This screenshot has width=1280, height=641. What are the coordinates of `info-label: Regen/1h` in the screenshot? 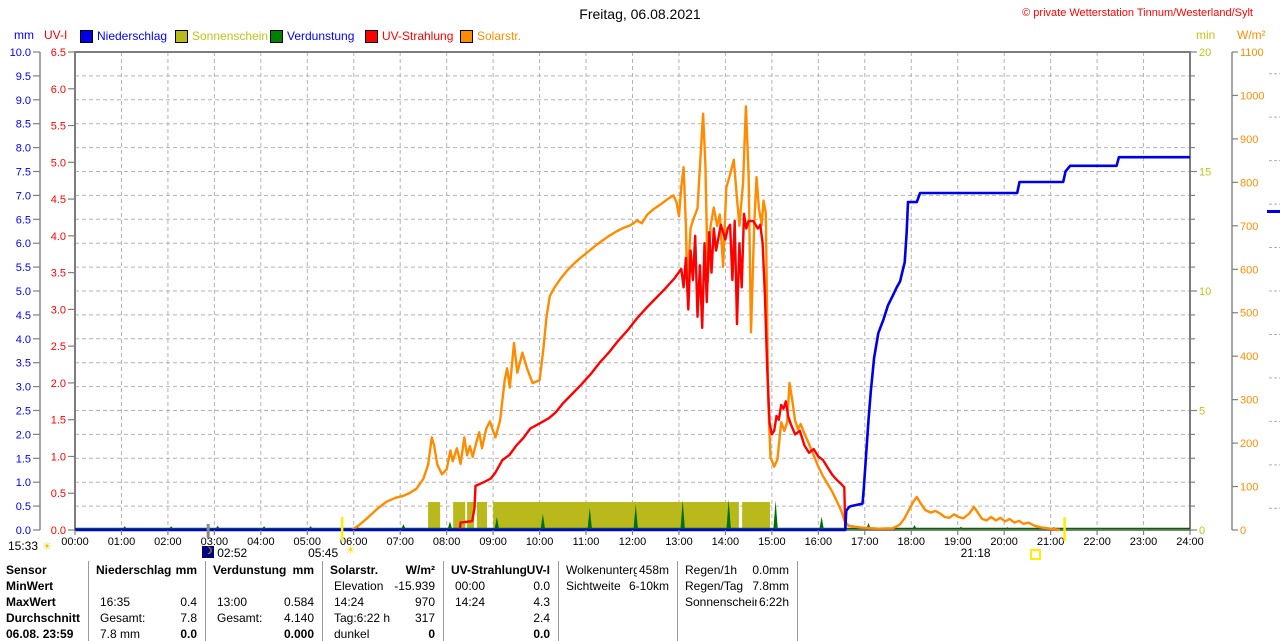 It's located at (711, 570).